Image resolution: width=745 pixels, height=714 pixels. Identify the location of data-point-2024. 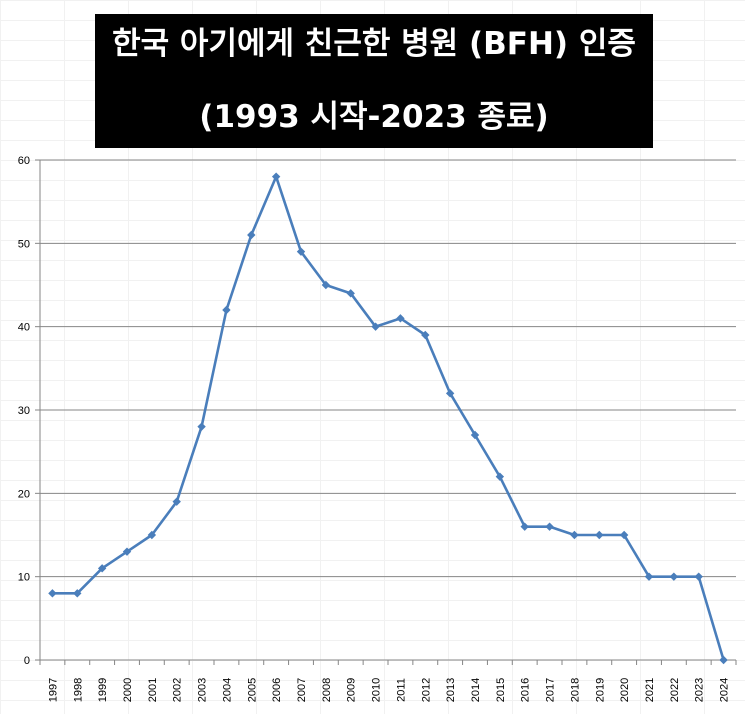
(723, 660).